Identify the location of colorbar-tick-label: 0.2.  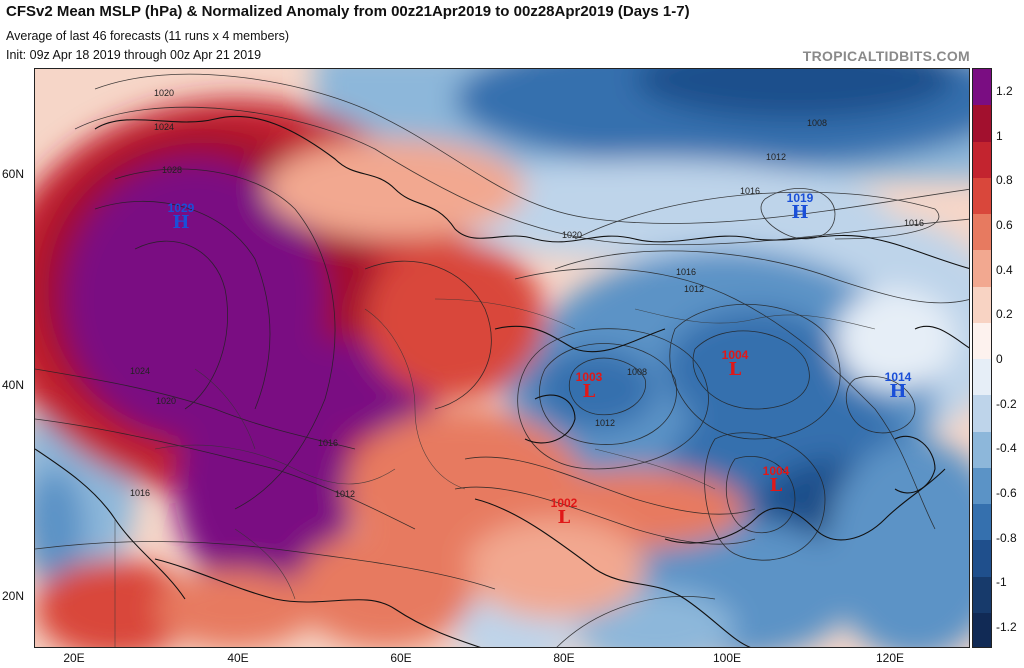
(1004, 314).